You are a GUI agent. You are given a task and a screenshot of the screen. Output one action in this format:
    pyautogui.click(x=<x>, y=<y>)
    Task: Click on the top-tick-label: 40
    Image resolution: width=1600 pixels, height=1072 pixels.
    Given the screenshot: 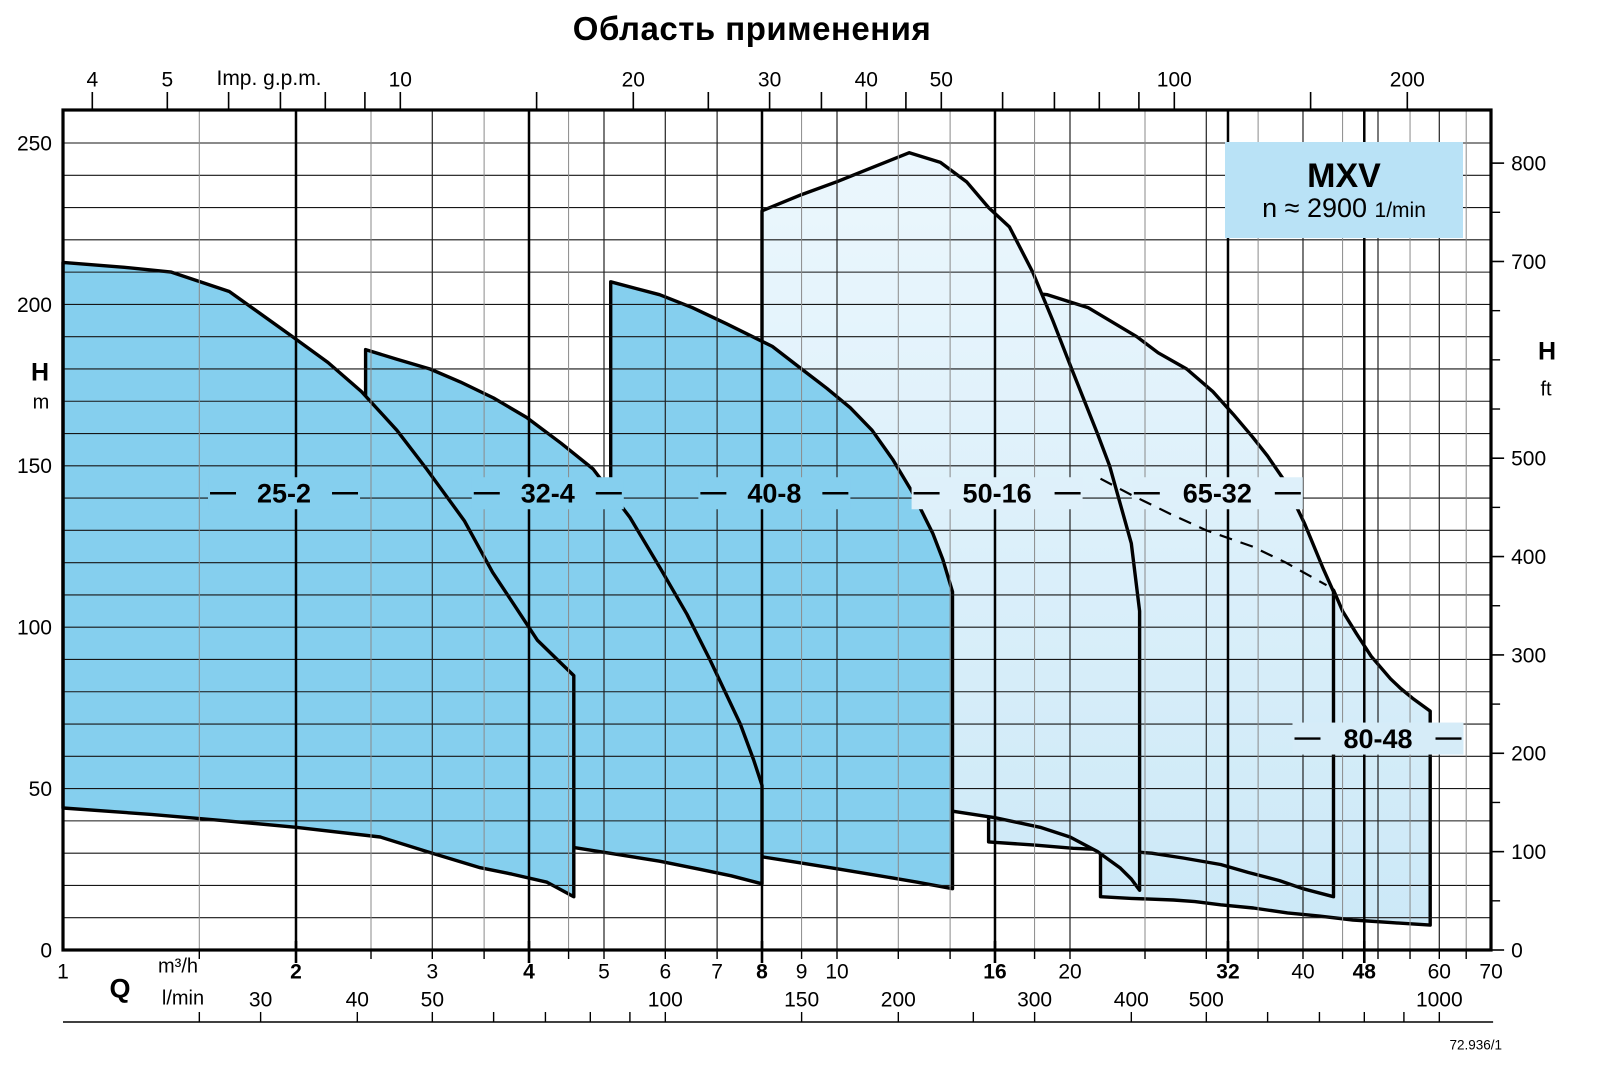 What is the action you would take?
    pyautogui.click(x=866, y=79)
    